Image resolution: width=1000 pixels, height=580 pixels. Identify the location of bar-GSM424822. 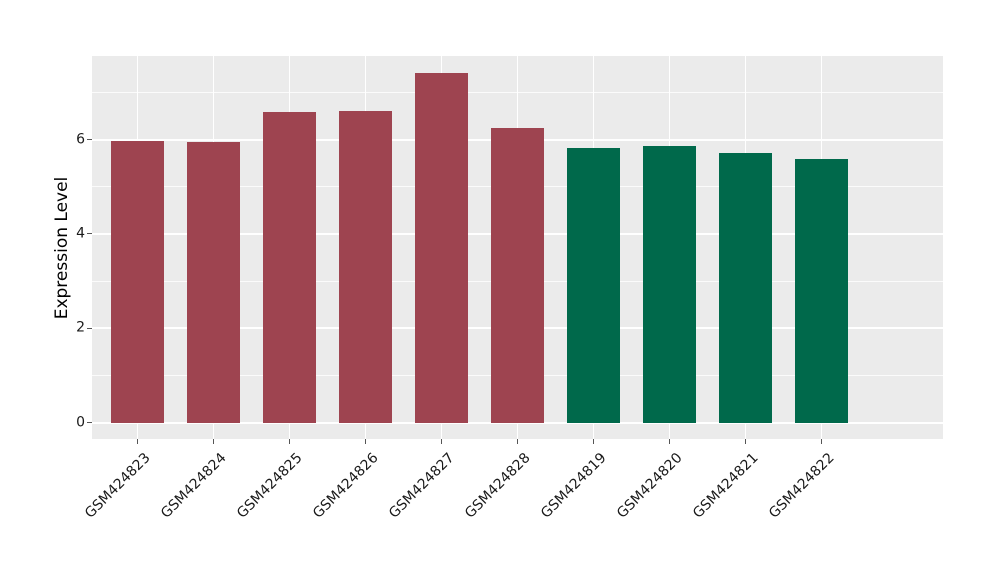
(821, 290).